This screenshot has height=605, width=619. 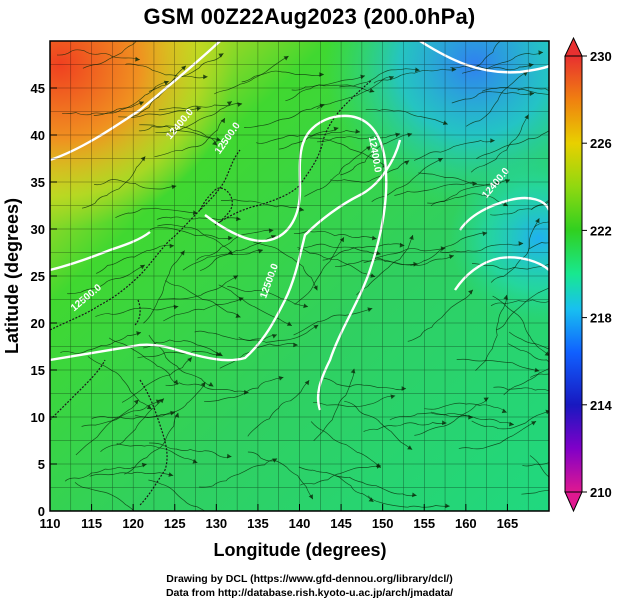 I want to click on x-tick-label: 120, so click(x=133, y=523).